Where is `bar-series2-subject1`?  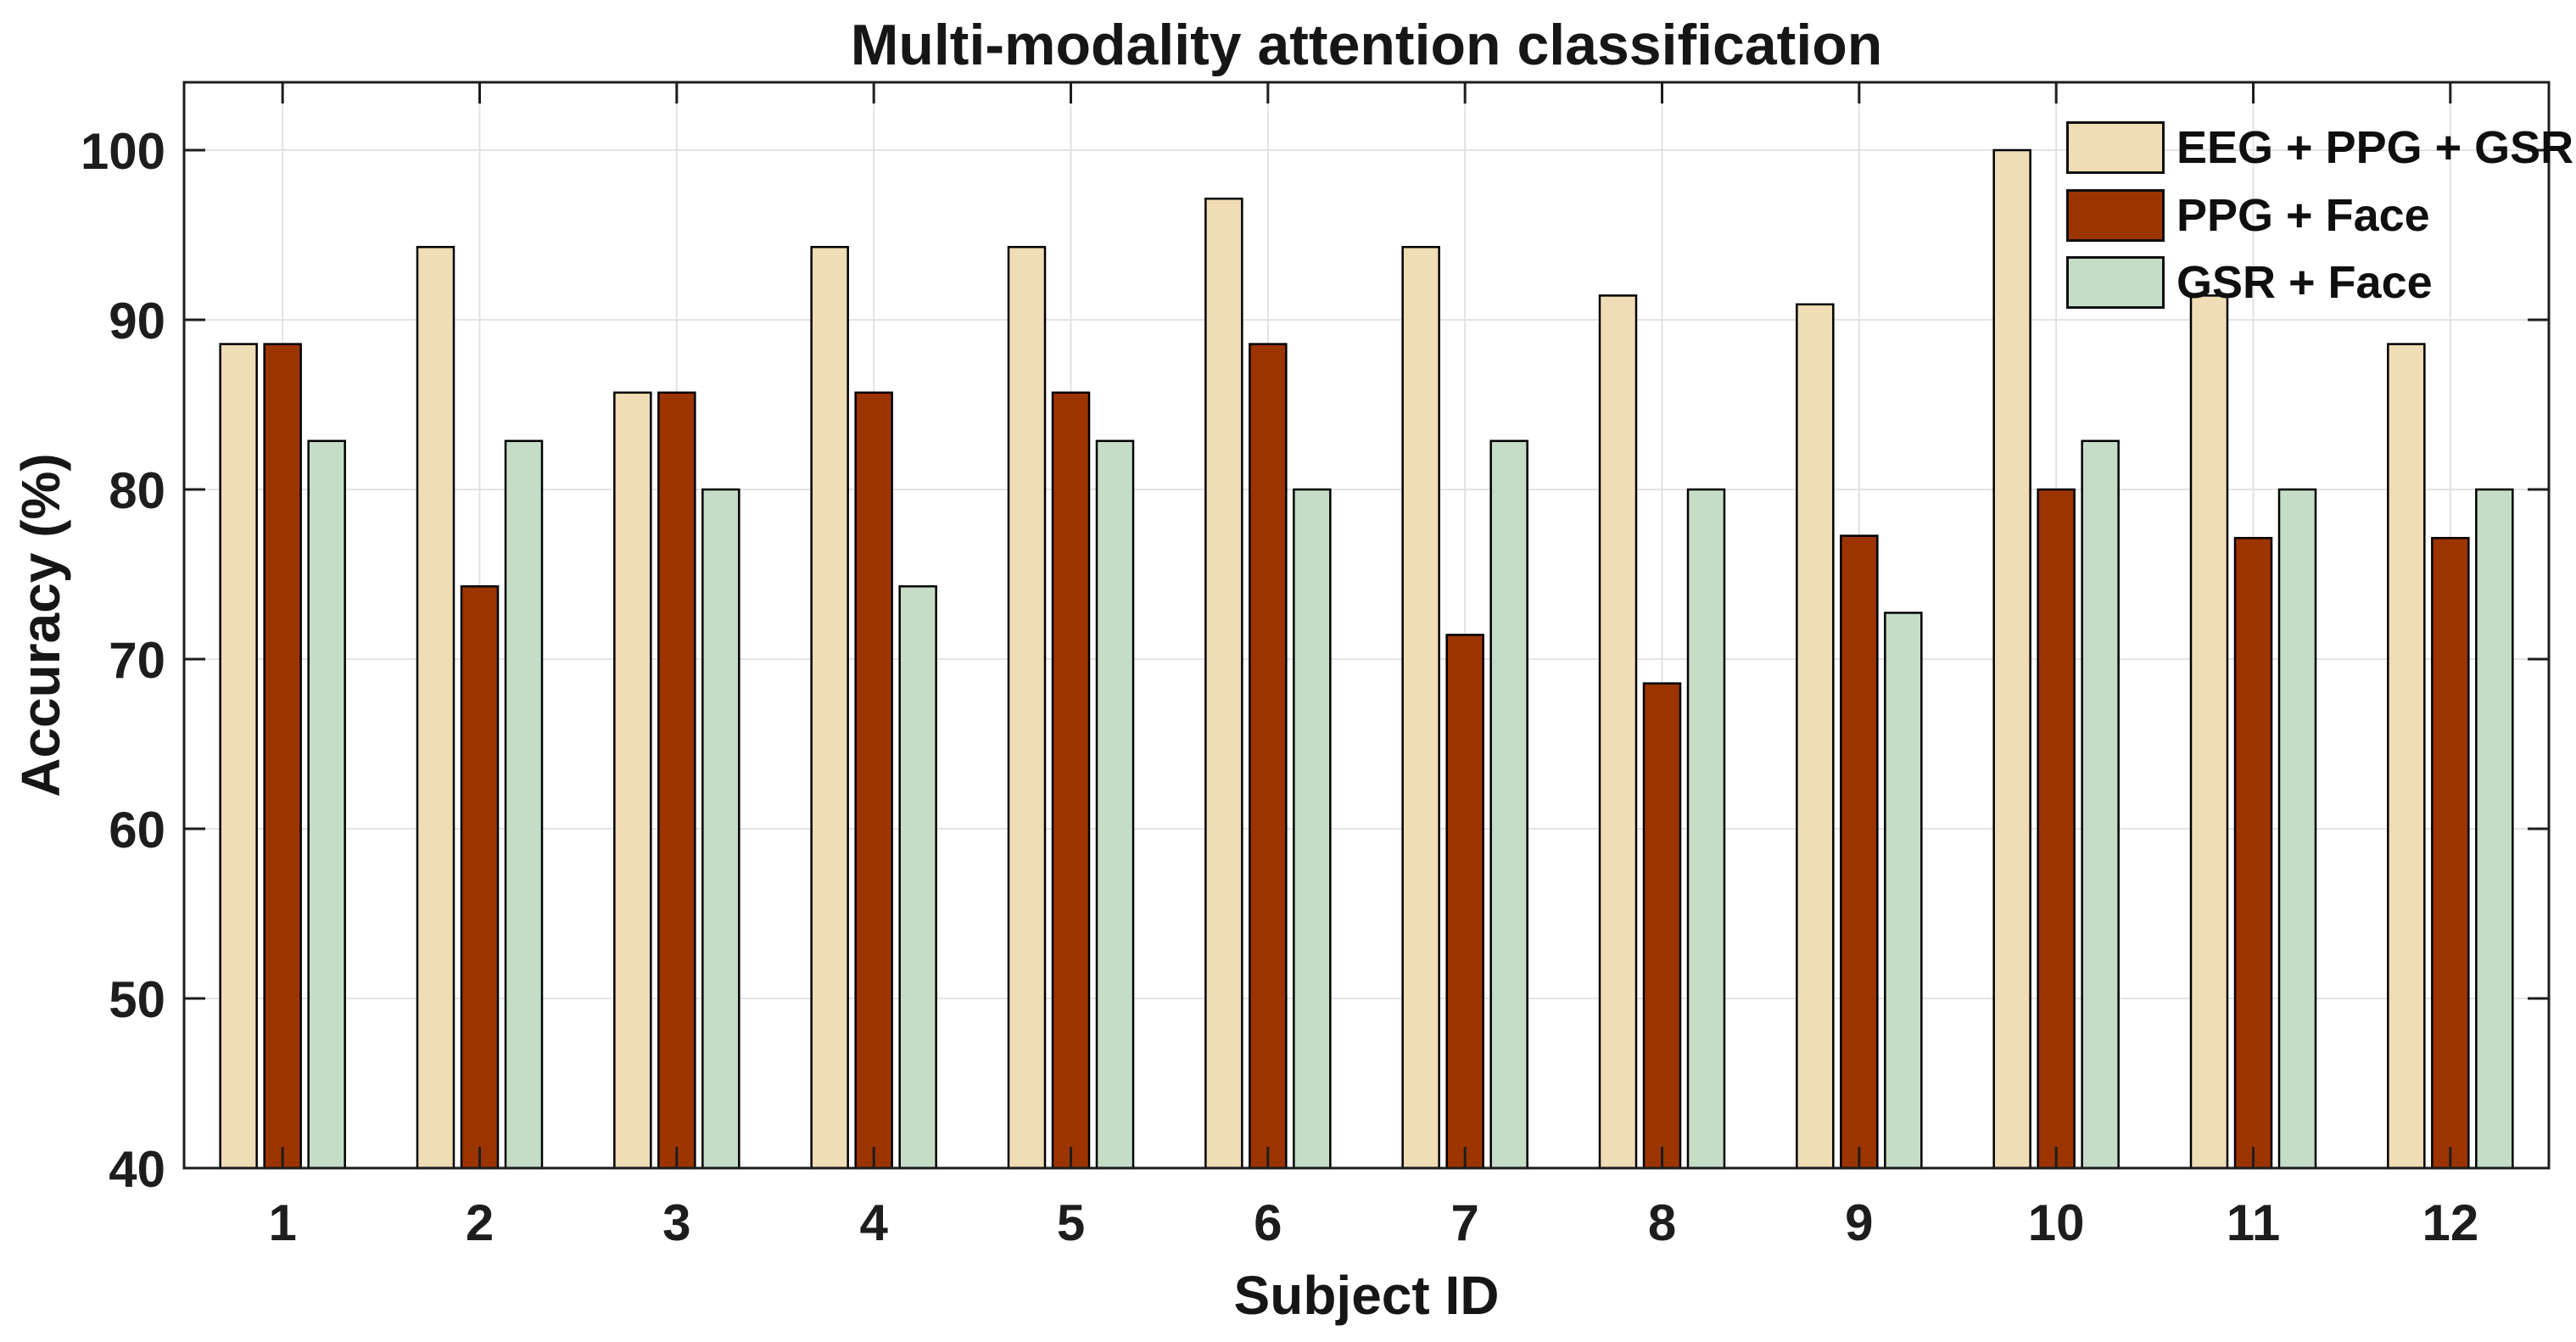 bar-series2-subject1 is located at coordinates (282, 756).